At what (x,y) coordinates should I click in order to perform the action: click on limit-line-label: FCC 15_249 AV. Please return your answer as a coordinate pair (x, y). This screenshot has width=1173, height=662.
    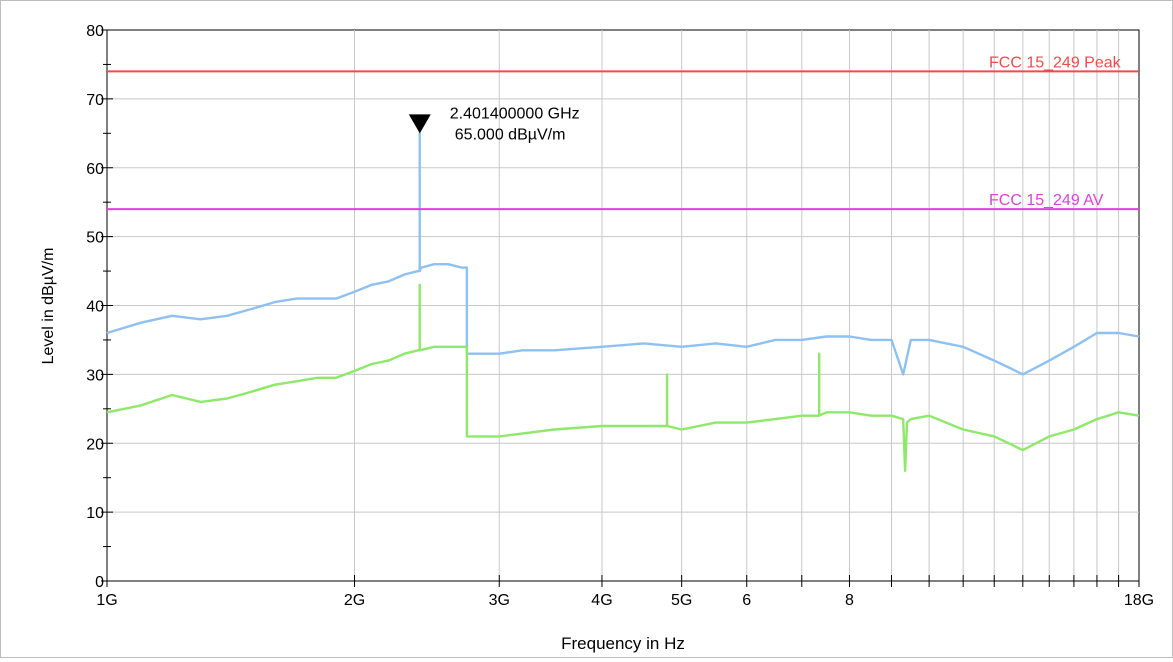
    Looking at the image, I should click on (1046, 200).